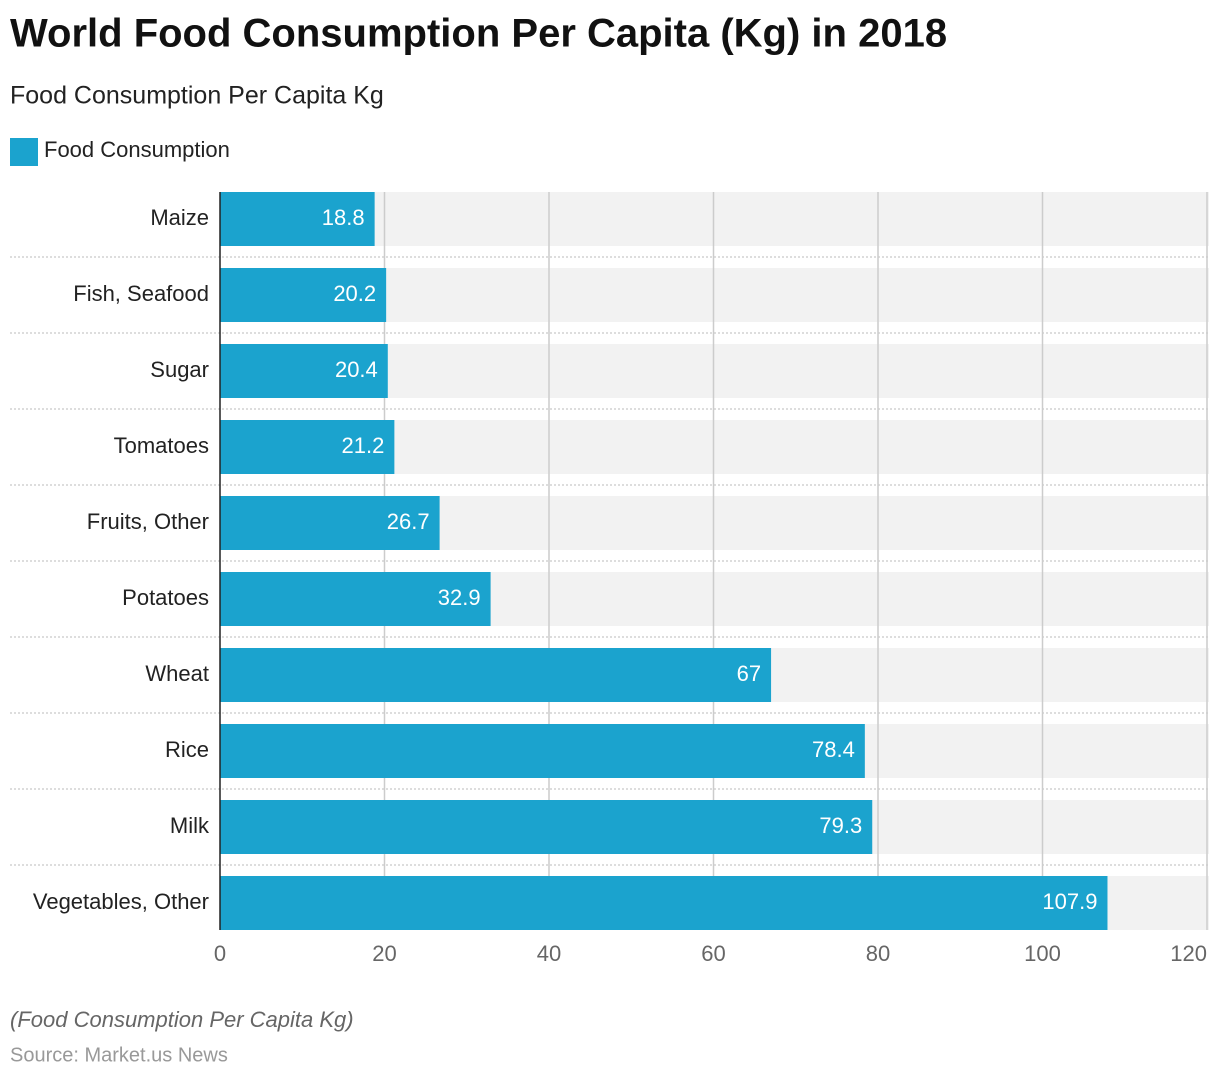 The image size is (1220, 1082). I want to click on value-label: 78.4, so click(833, 749).